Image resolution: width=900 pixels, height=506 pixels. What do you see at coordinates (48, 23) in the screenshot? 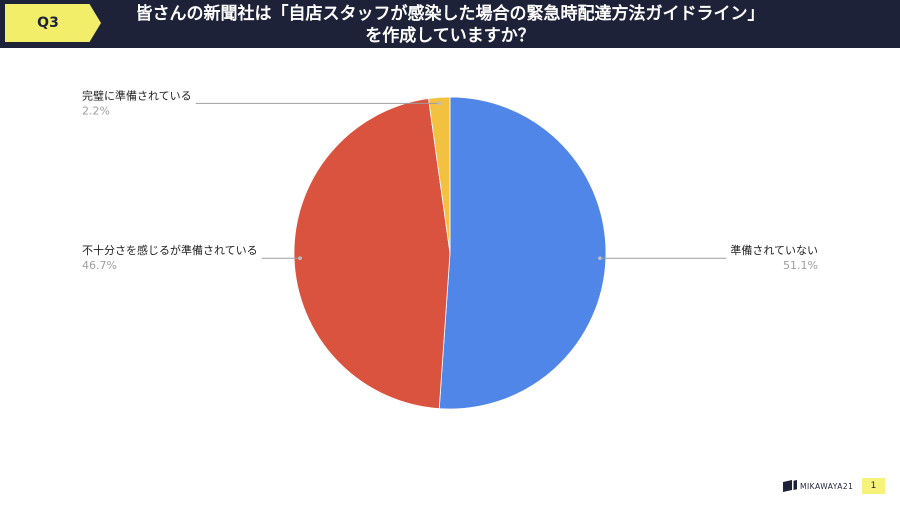
I see `question-number: Q3` at bounding box center [48, 23].